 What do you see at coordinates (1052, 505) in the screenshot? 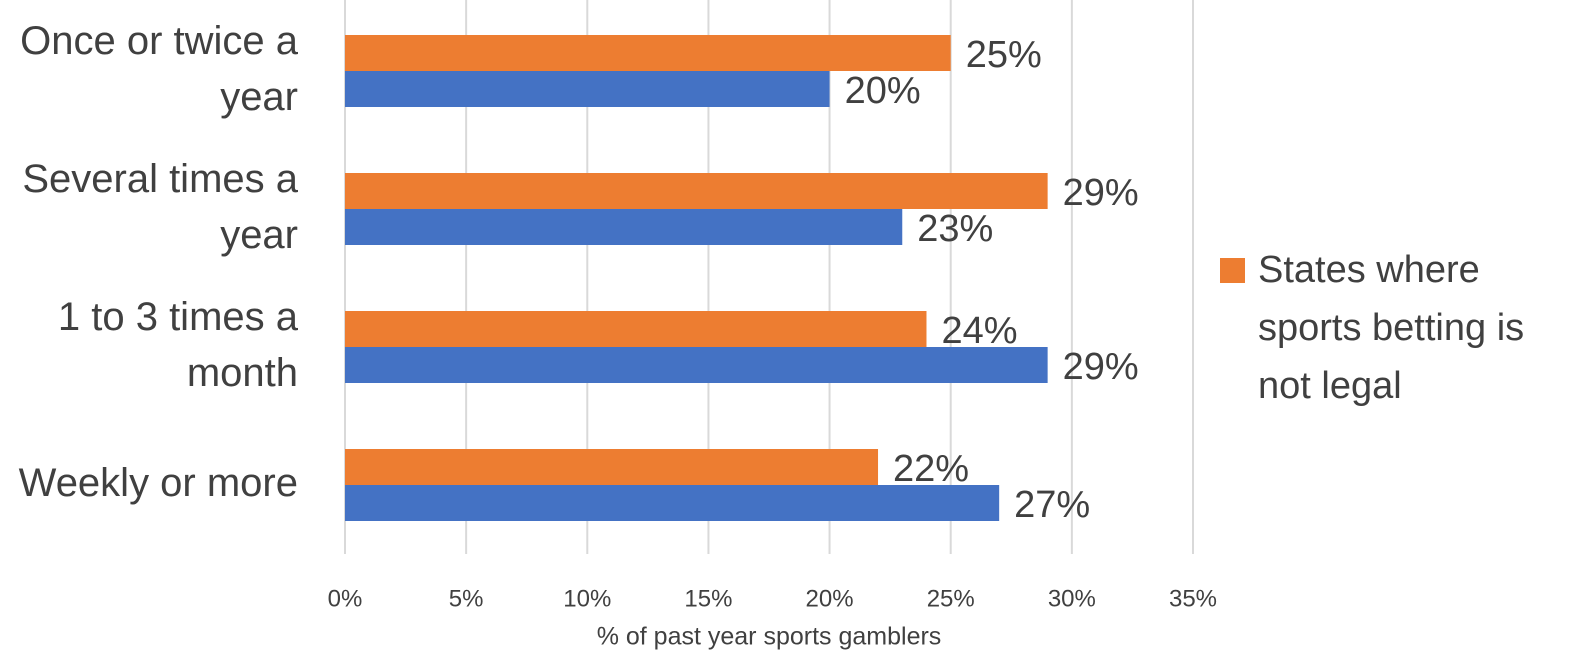
I see `data-label: 27%` at bounding box center [1052, 505].